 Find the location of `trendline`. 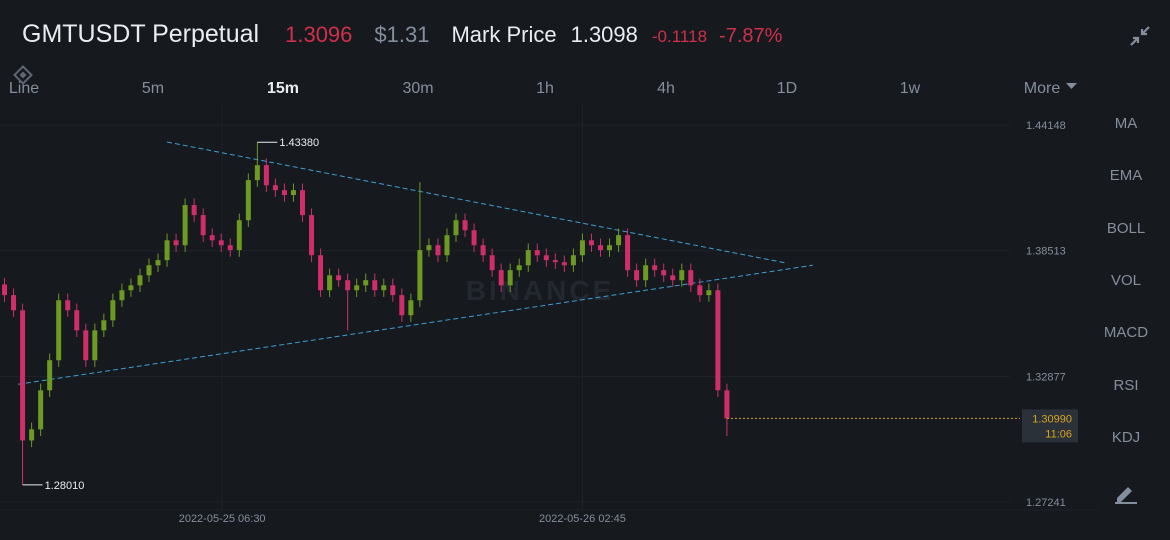

trendline is located at coordinates (477, 202).